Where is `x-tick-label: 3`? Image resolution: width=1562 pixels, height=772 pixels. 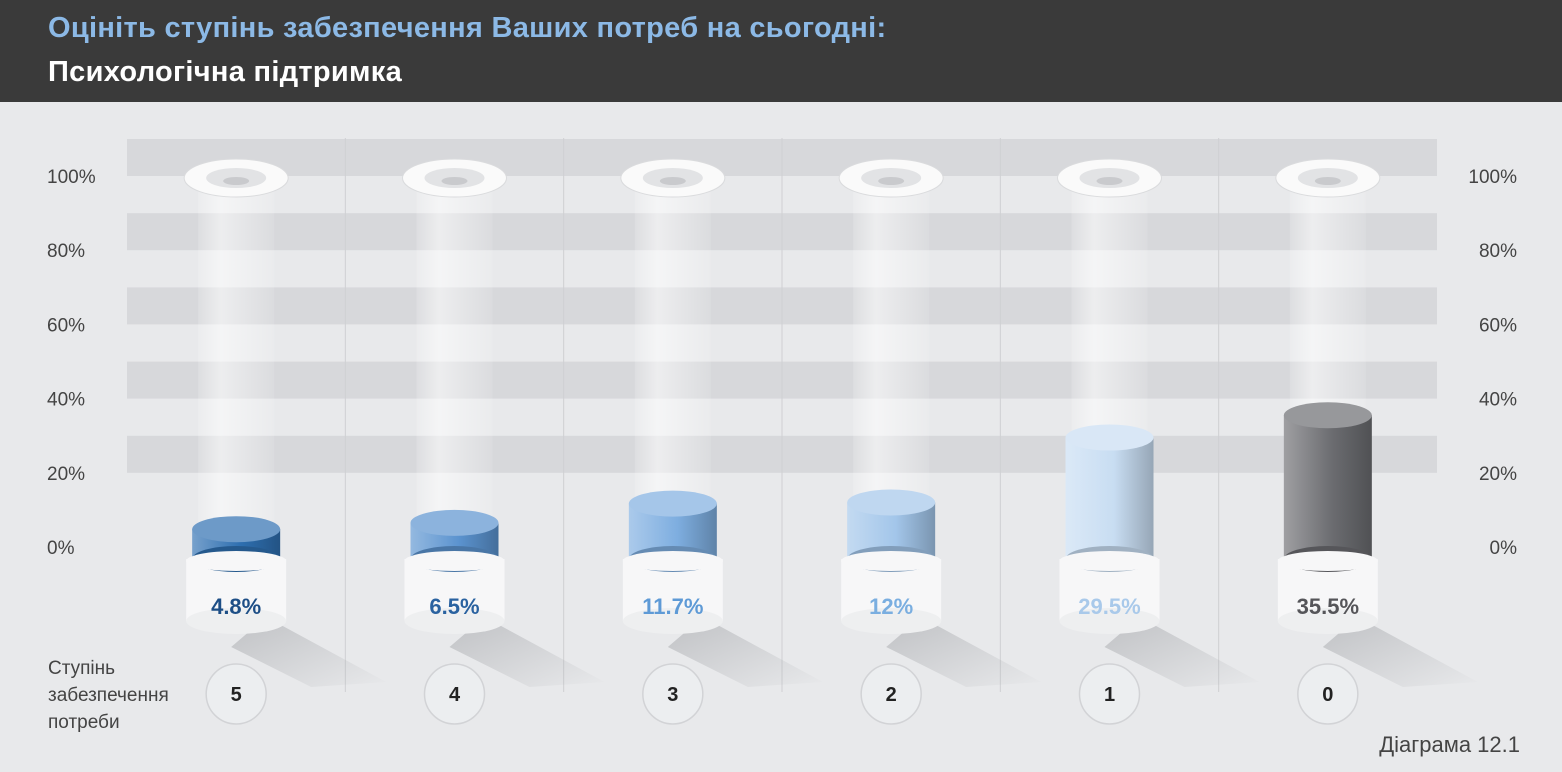
x-tick-label: 3 is located at coordinates (672, 695).